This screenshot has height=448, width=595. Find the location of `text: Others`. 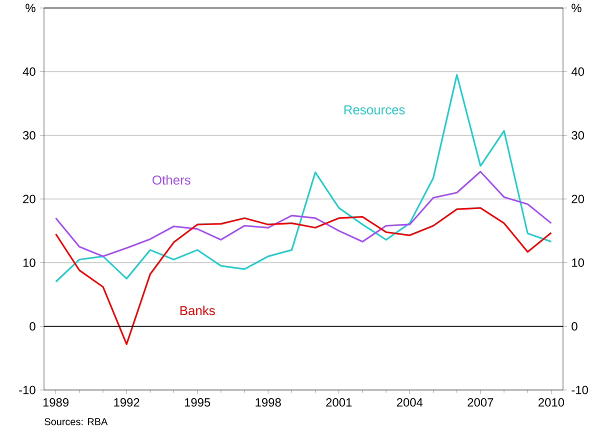

text: Others is located at coordinates (171, 180).